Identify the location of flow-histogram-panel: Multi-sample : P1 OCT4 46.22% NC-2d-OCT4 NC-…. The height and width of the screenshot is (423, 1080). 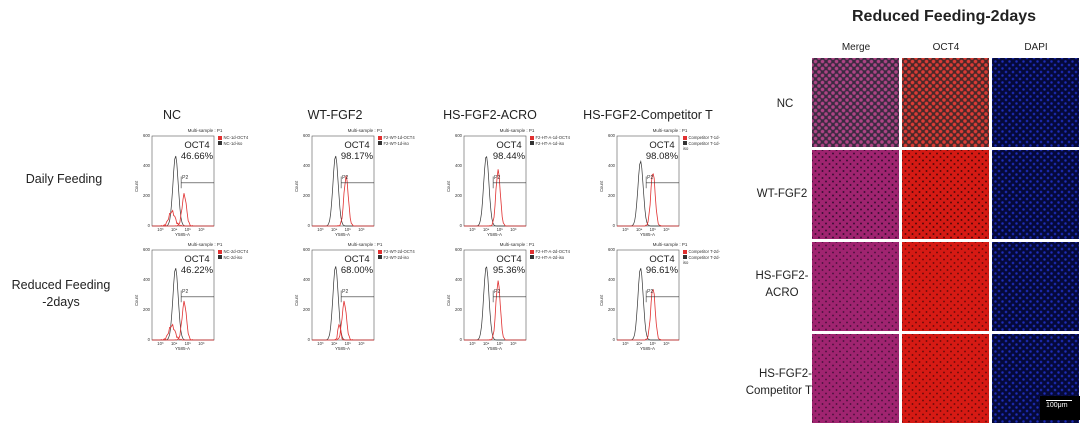
(194, 298).